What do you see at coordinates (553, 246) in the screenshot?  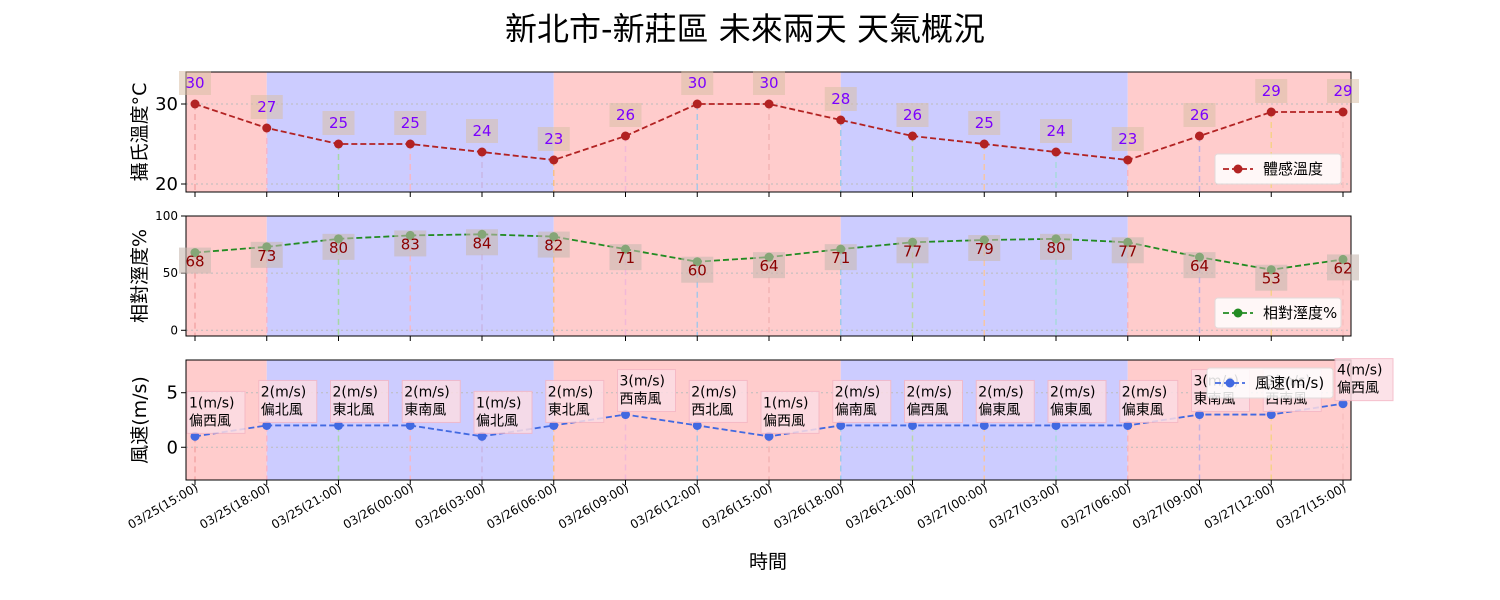 I see `data-label: 82` at bounding box center [553, 246].